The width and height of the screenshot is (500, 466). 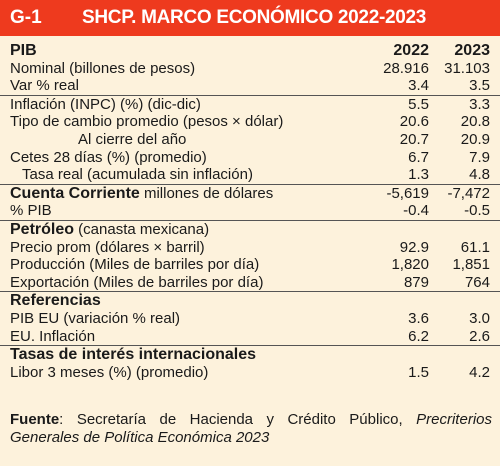 I want to click on row-label: Tipo de cambio promedio (pesos × dólar), so click(x=147, y=122).